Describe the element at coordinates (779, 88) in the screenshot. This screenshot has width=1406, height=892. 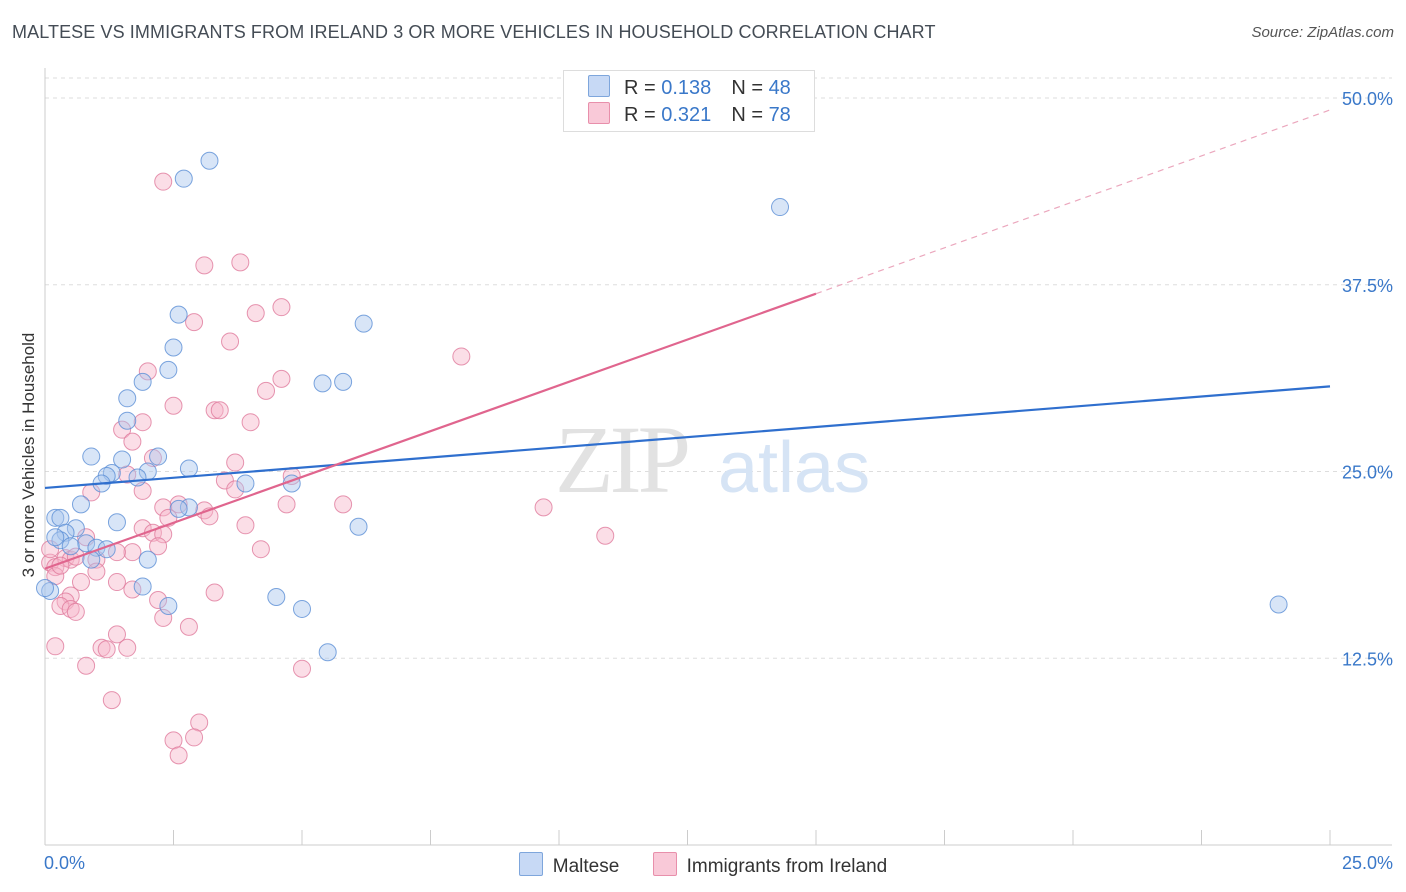
I see `legend-n-value: 48` at that location.